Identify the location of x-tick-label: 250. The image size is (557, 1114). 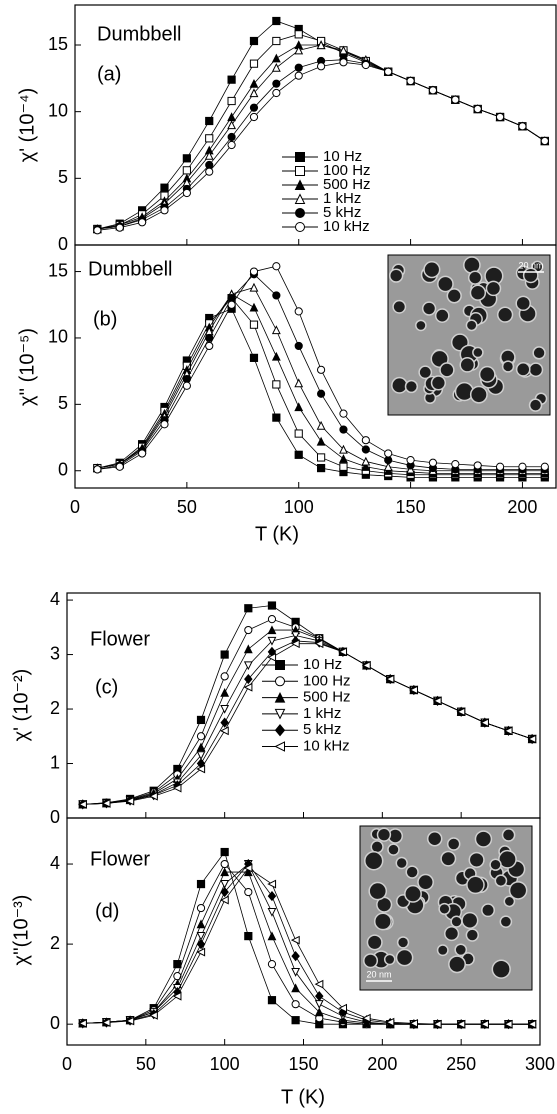
(461, 1064).